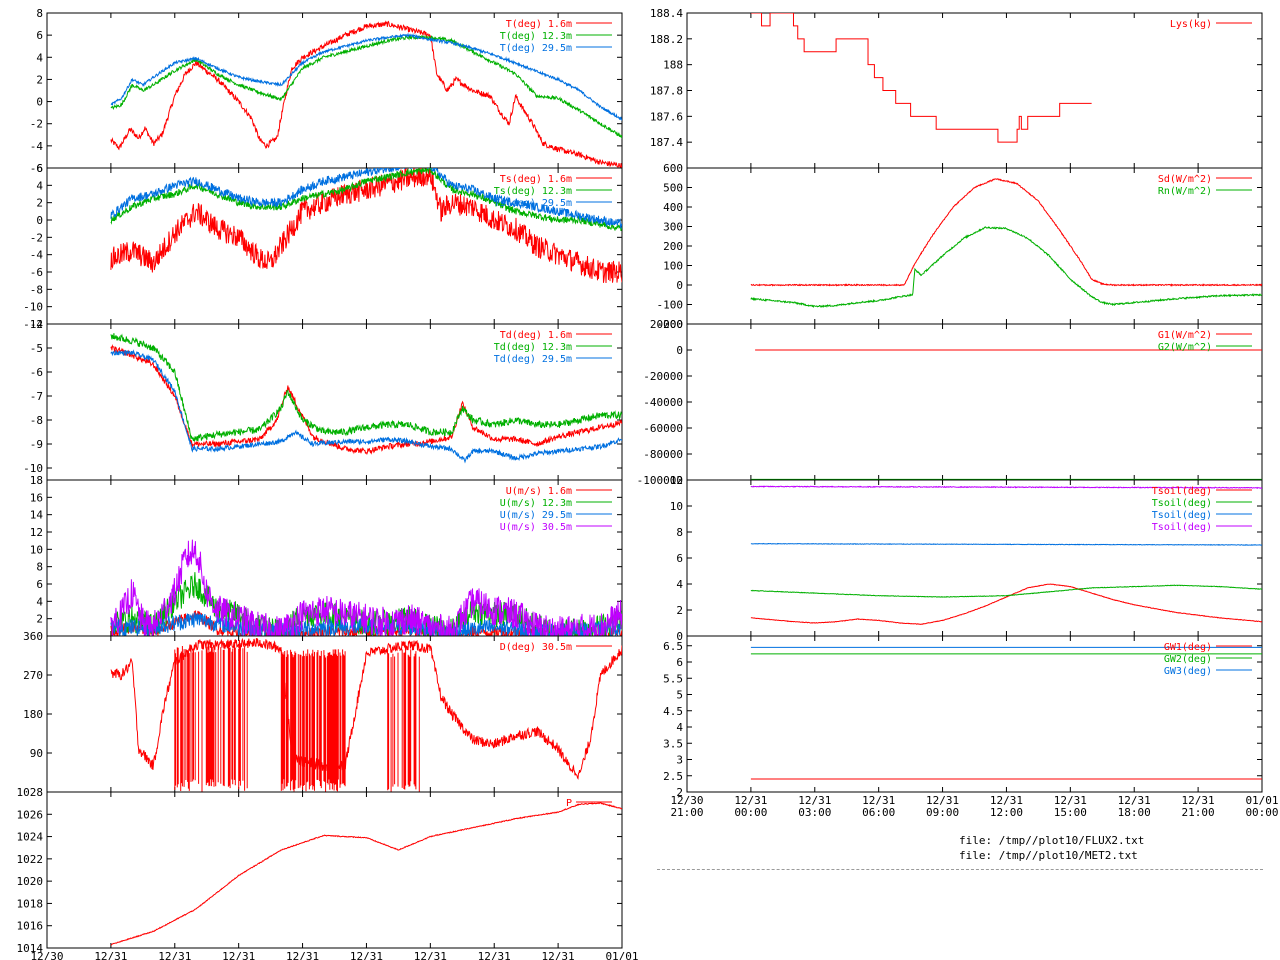 The height and width of the screenshot is (960, 1280). Describe the element at coordinates (37, 515) in the screenshot. I see `y-tick-label: 14` at that location.